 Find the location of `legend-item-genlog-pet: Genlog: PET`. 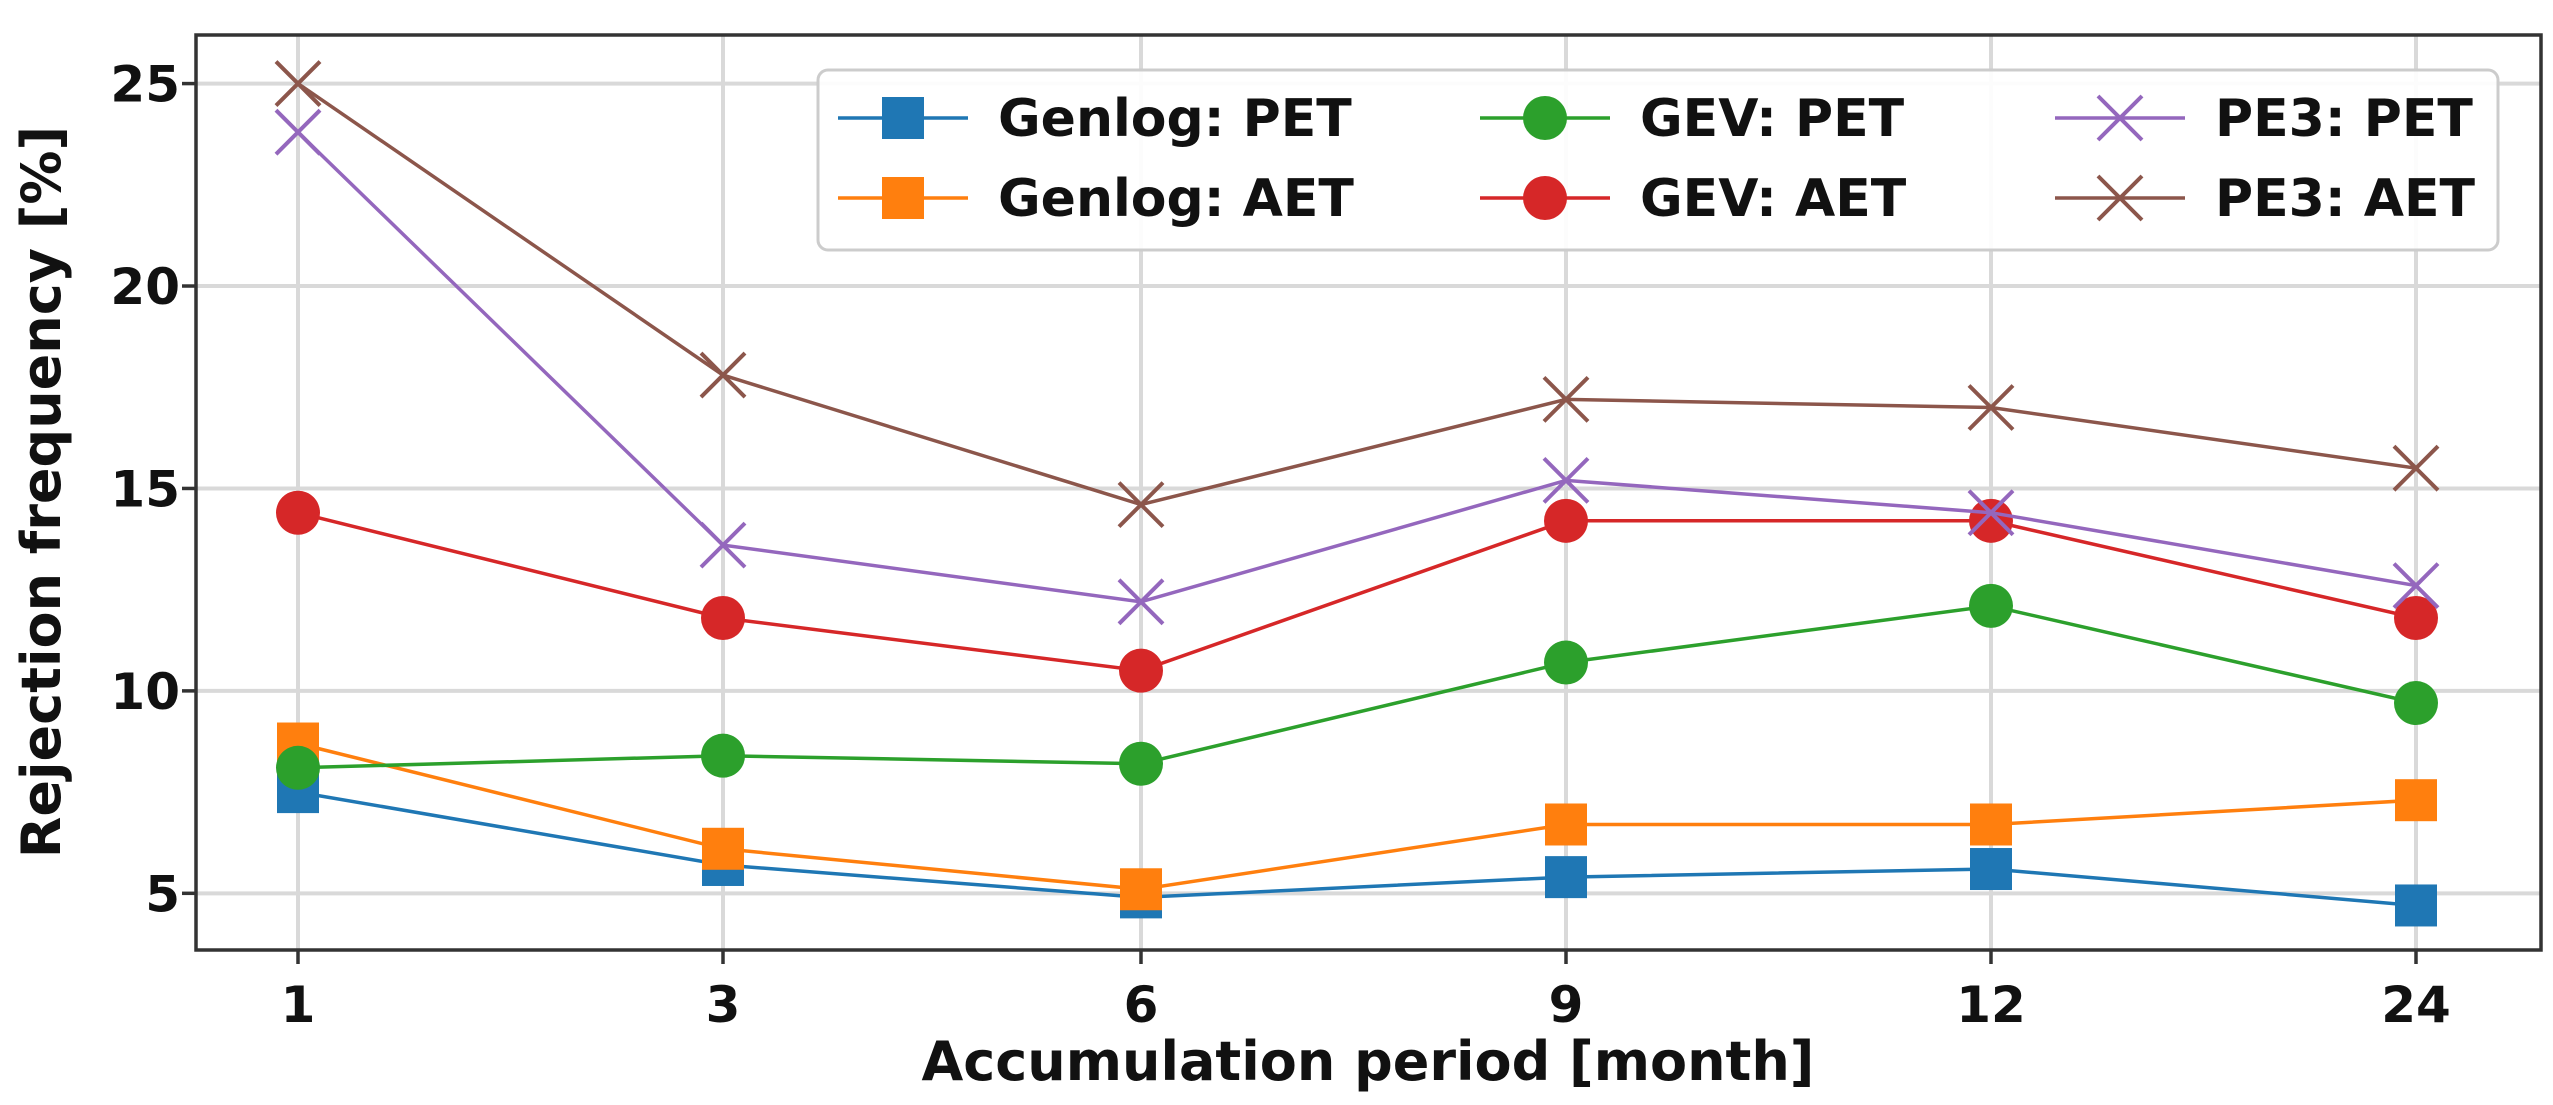

legend-item-genlog-pet: Genlog: PET is located at coordinates (1095, 119).